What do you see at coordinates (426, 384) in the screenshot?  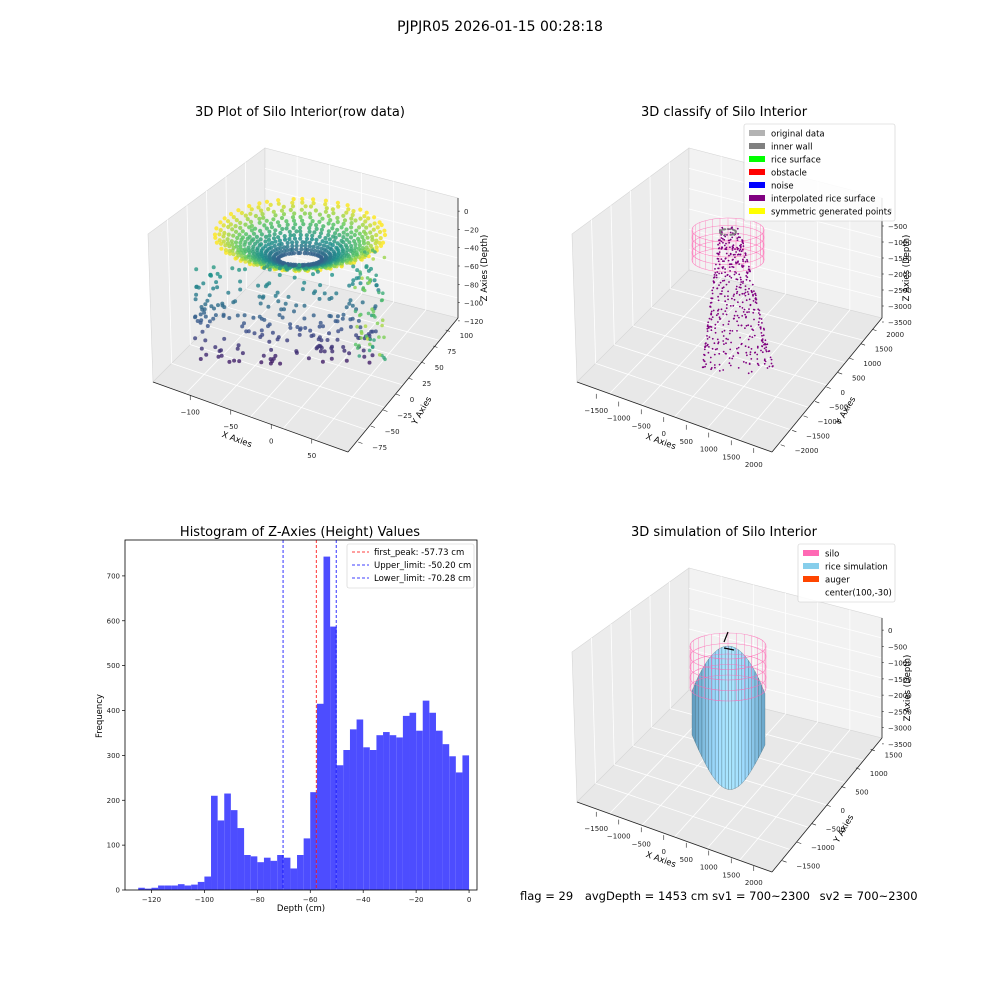 I see `raw-y-tick-label: 25` at bounding box center [426, 384].